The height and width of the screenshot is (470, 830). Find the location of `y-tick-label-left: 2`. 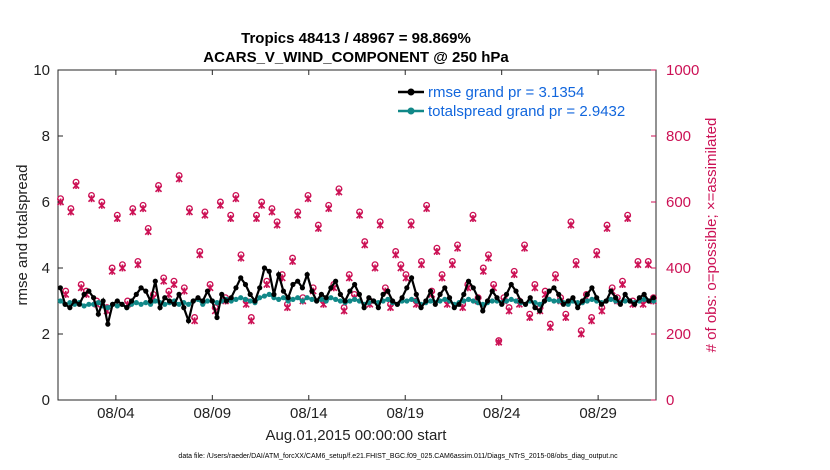

y-tick-label-left: 2 is located at coordinates (46, 334).